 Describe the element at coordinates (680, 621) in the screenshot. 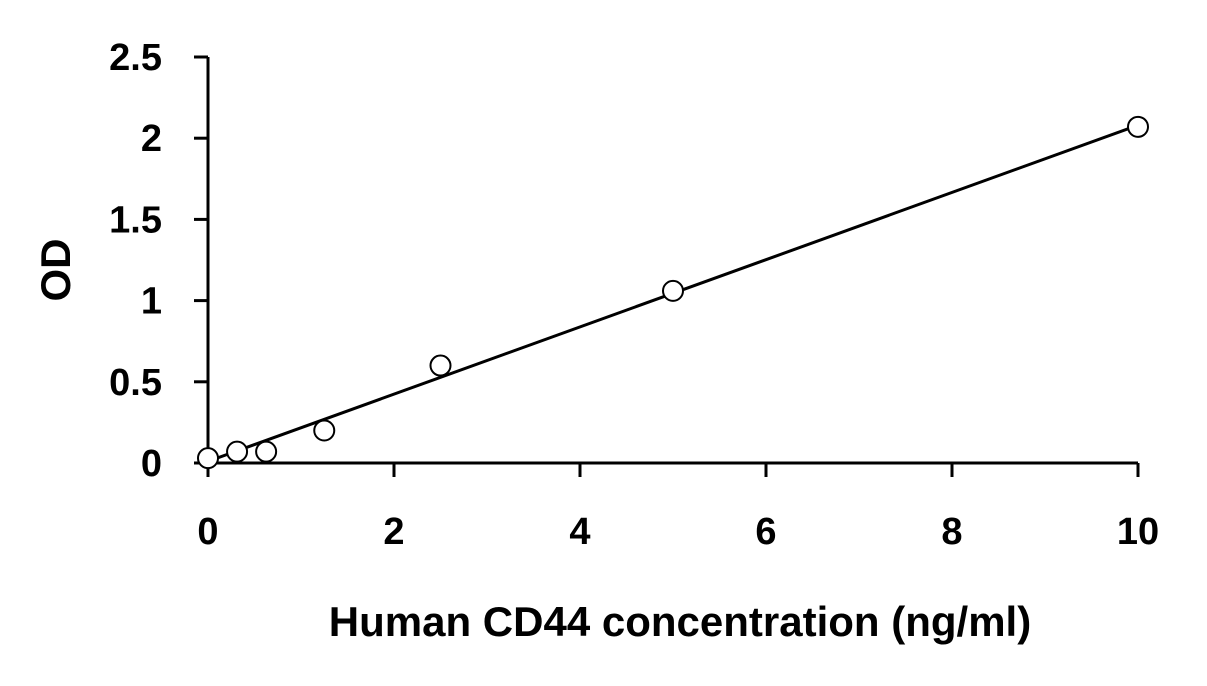

I see `x-axis-title: Human CD44 concentration (ng/ml)` at that location.